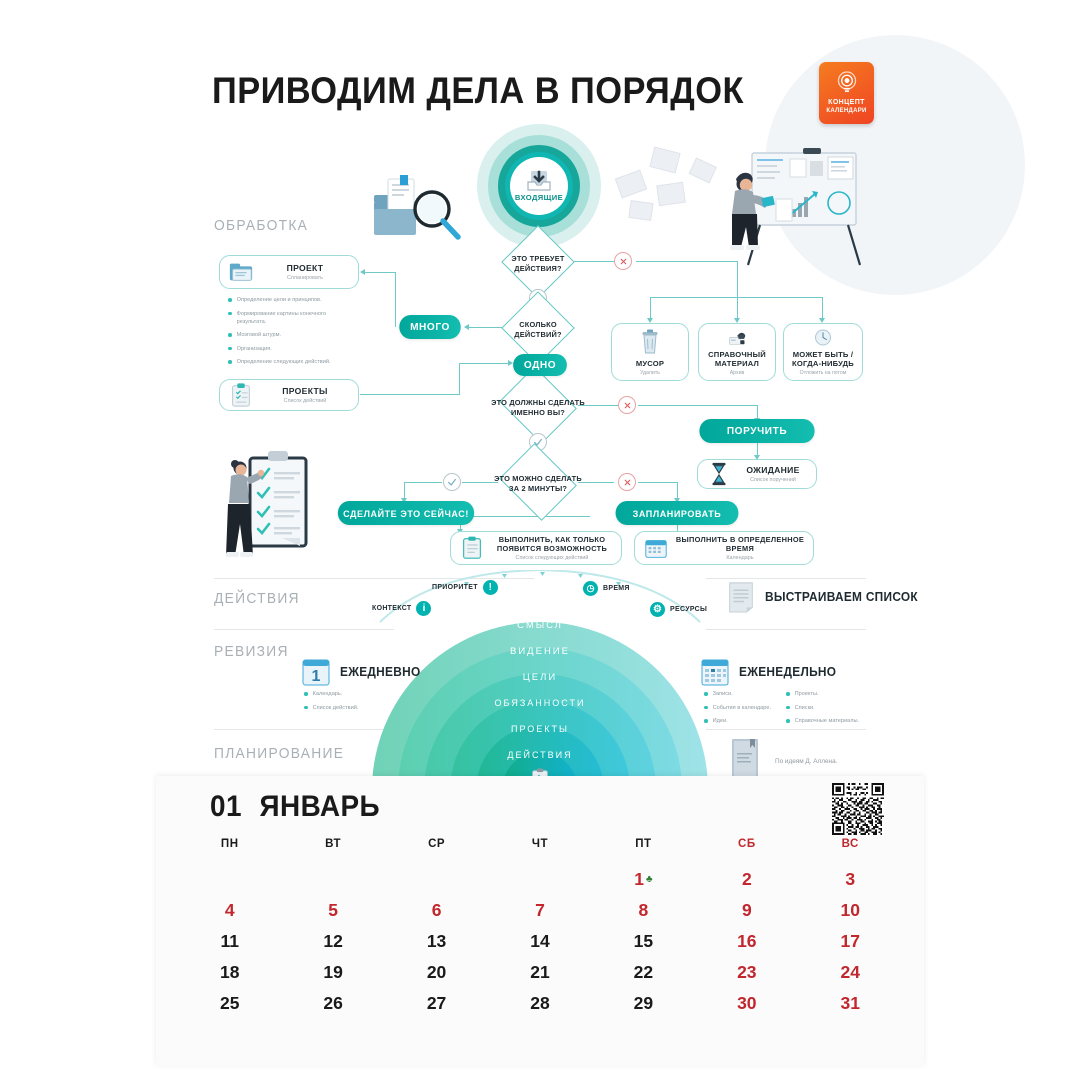 Image resolution: width=1080 pixels, height=1080 pixels. What do you see at coordinates (436, 910) in the screenshot?
I see `calendar-day-cell: 6` at bounding box center [436, 910].